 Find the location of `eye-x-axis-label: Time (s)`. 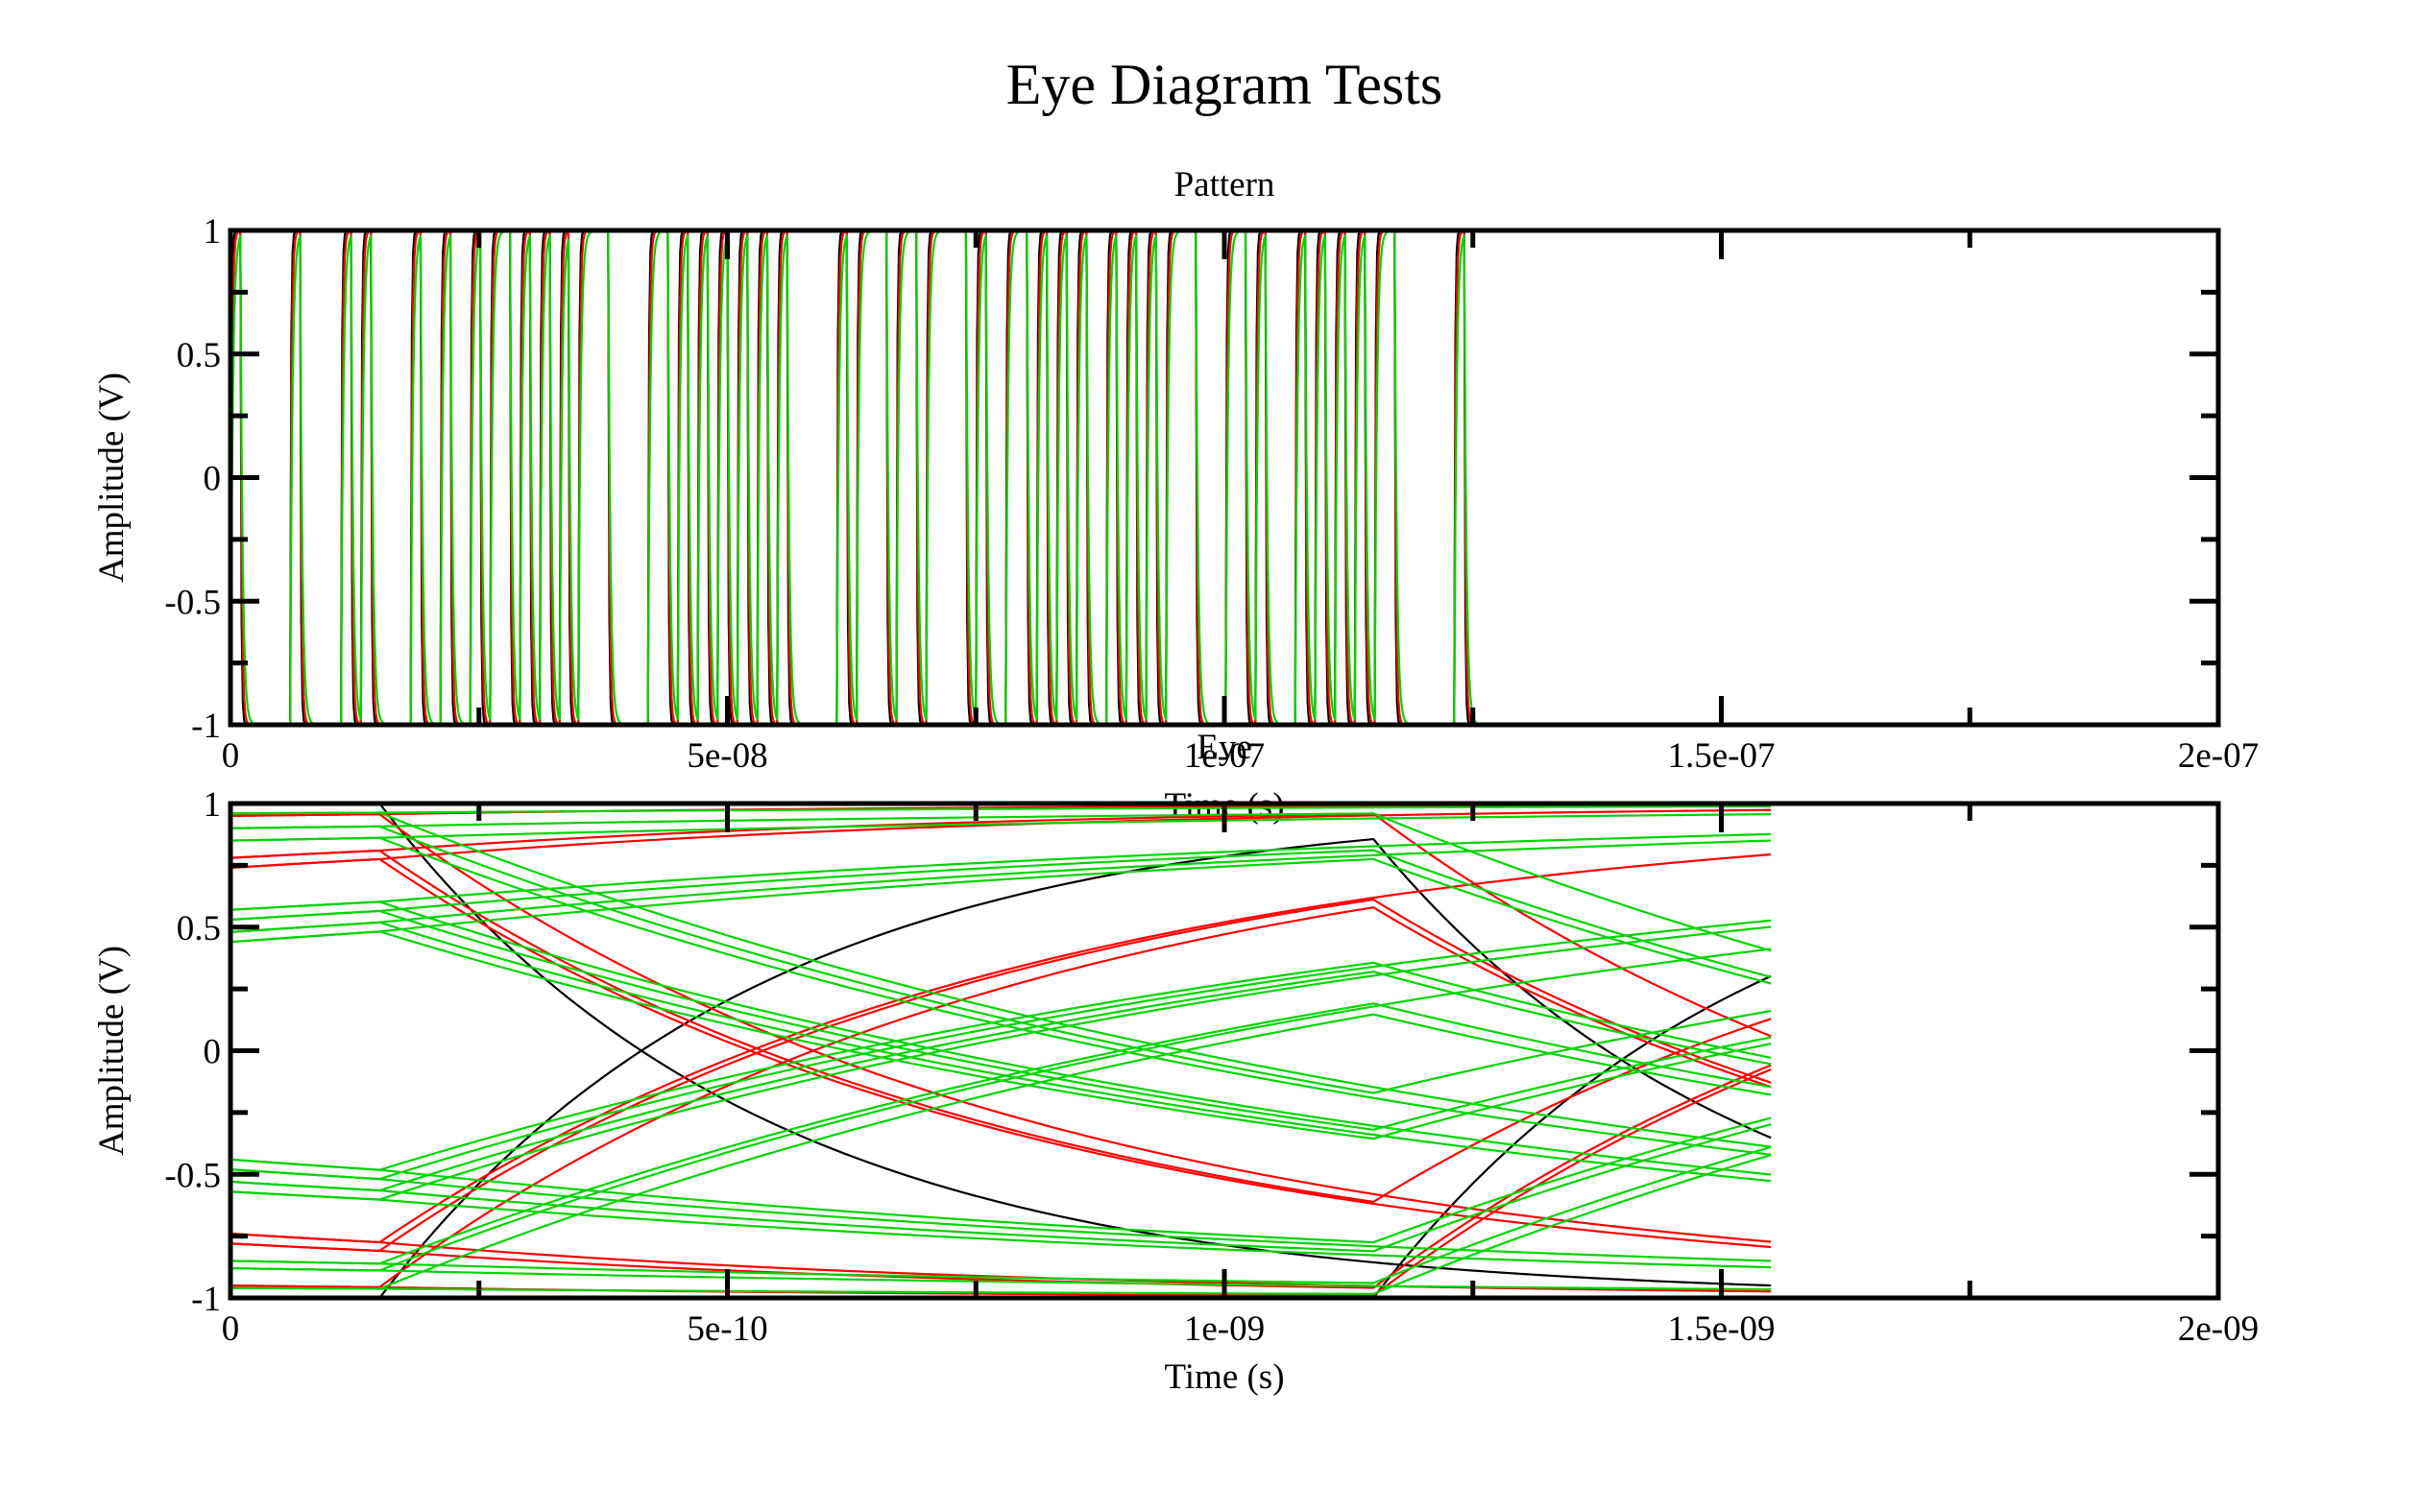

eye-x-axis-label: Time (s) is located at coordinates (1224, 1377).